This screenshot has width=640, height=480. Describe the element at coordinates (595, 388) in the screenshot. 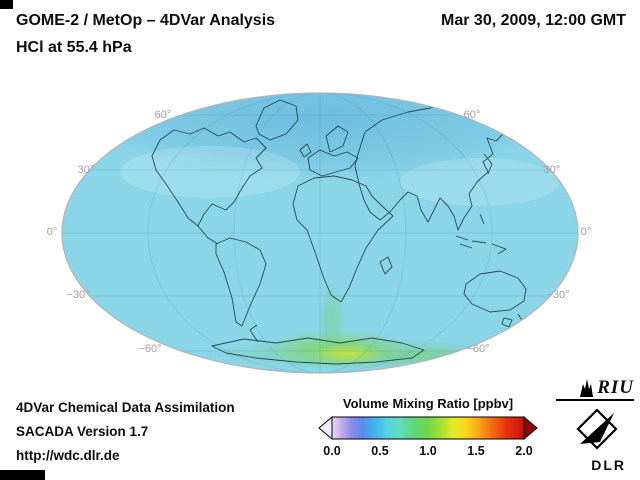

I see `riu-logo: RIU` at that location.